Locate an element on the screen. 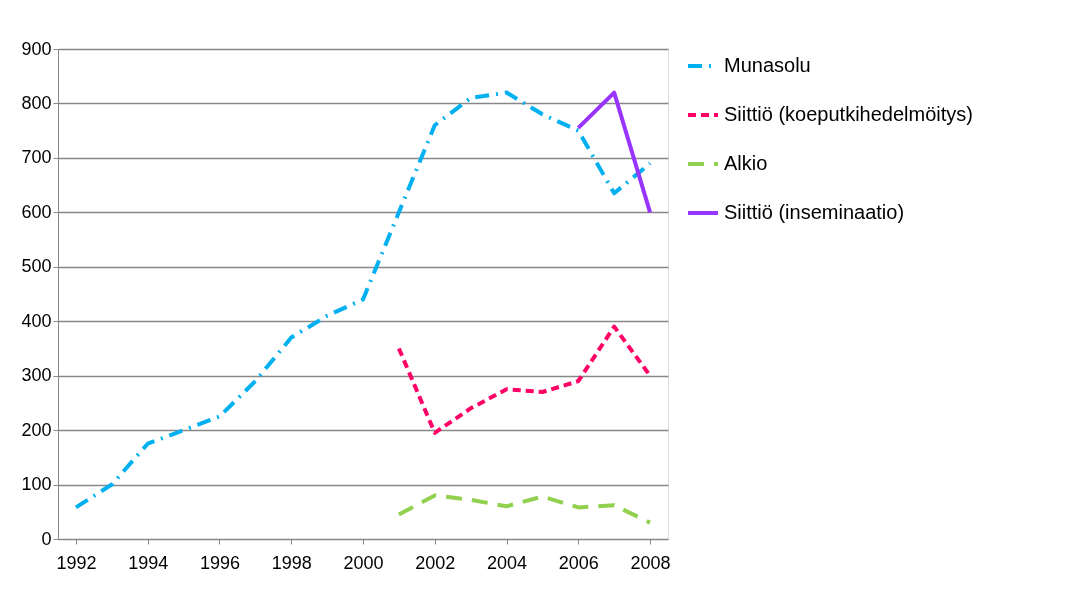 This screenshot has height=608, width=1088. x-tick-label: 1994 is located at coordinates (148, 562).